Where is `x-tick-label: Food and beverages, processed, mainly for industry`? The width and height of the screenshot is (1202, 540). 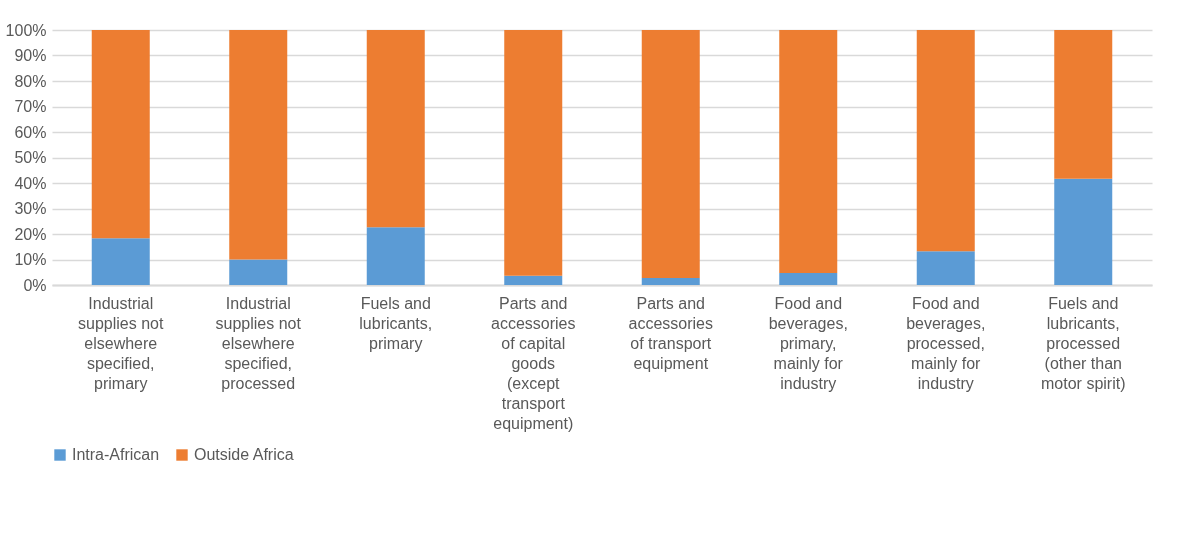 x-tick-label: Food and beverages, processed, mainly for industry is located at coordinates (946, 343).